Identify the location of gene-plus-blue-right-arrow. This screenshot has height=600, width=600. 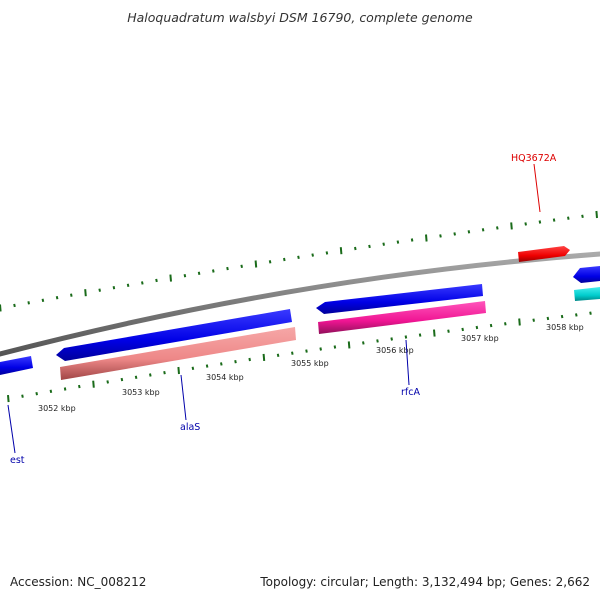
(586, 274).